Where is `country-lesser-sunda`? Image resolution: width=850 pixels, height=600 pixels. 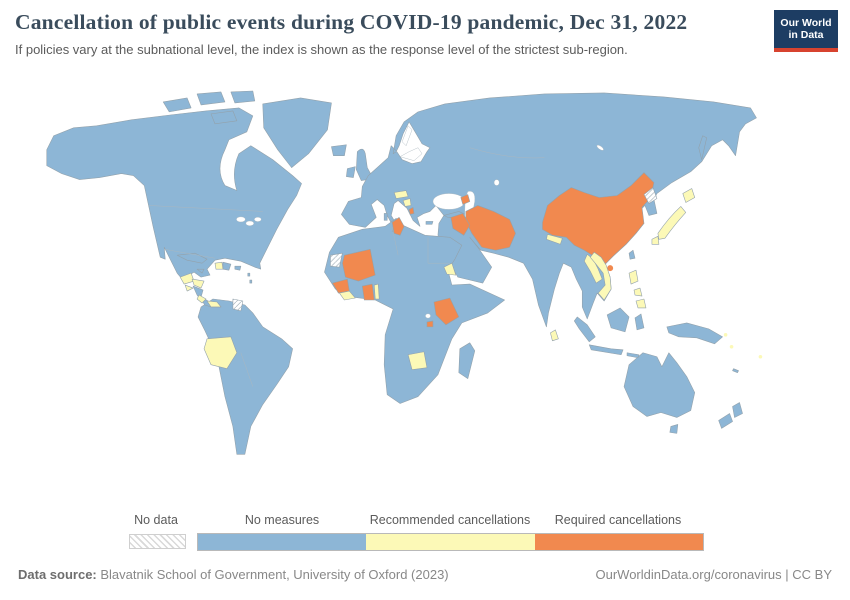 country-lesser-sunda is located at coordinates (633, 355).